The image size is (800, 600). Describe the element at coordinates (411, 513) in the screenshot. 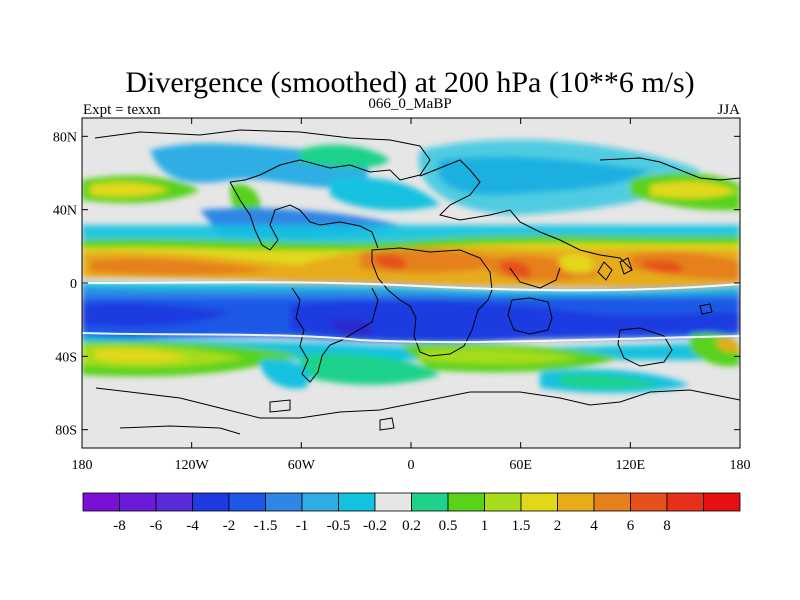

I see `colorbar: -8 -6 -4 -2 -1.5 -1 -0.5 -0.2 0.2 0.5 1 1.5 2 4 6 8` at that location.